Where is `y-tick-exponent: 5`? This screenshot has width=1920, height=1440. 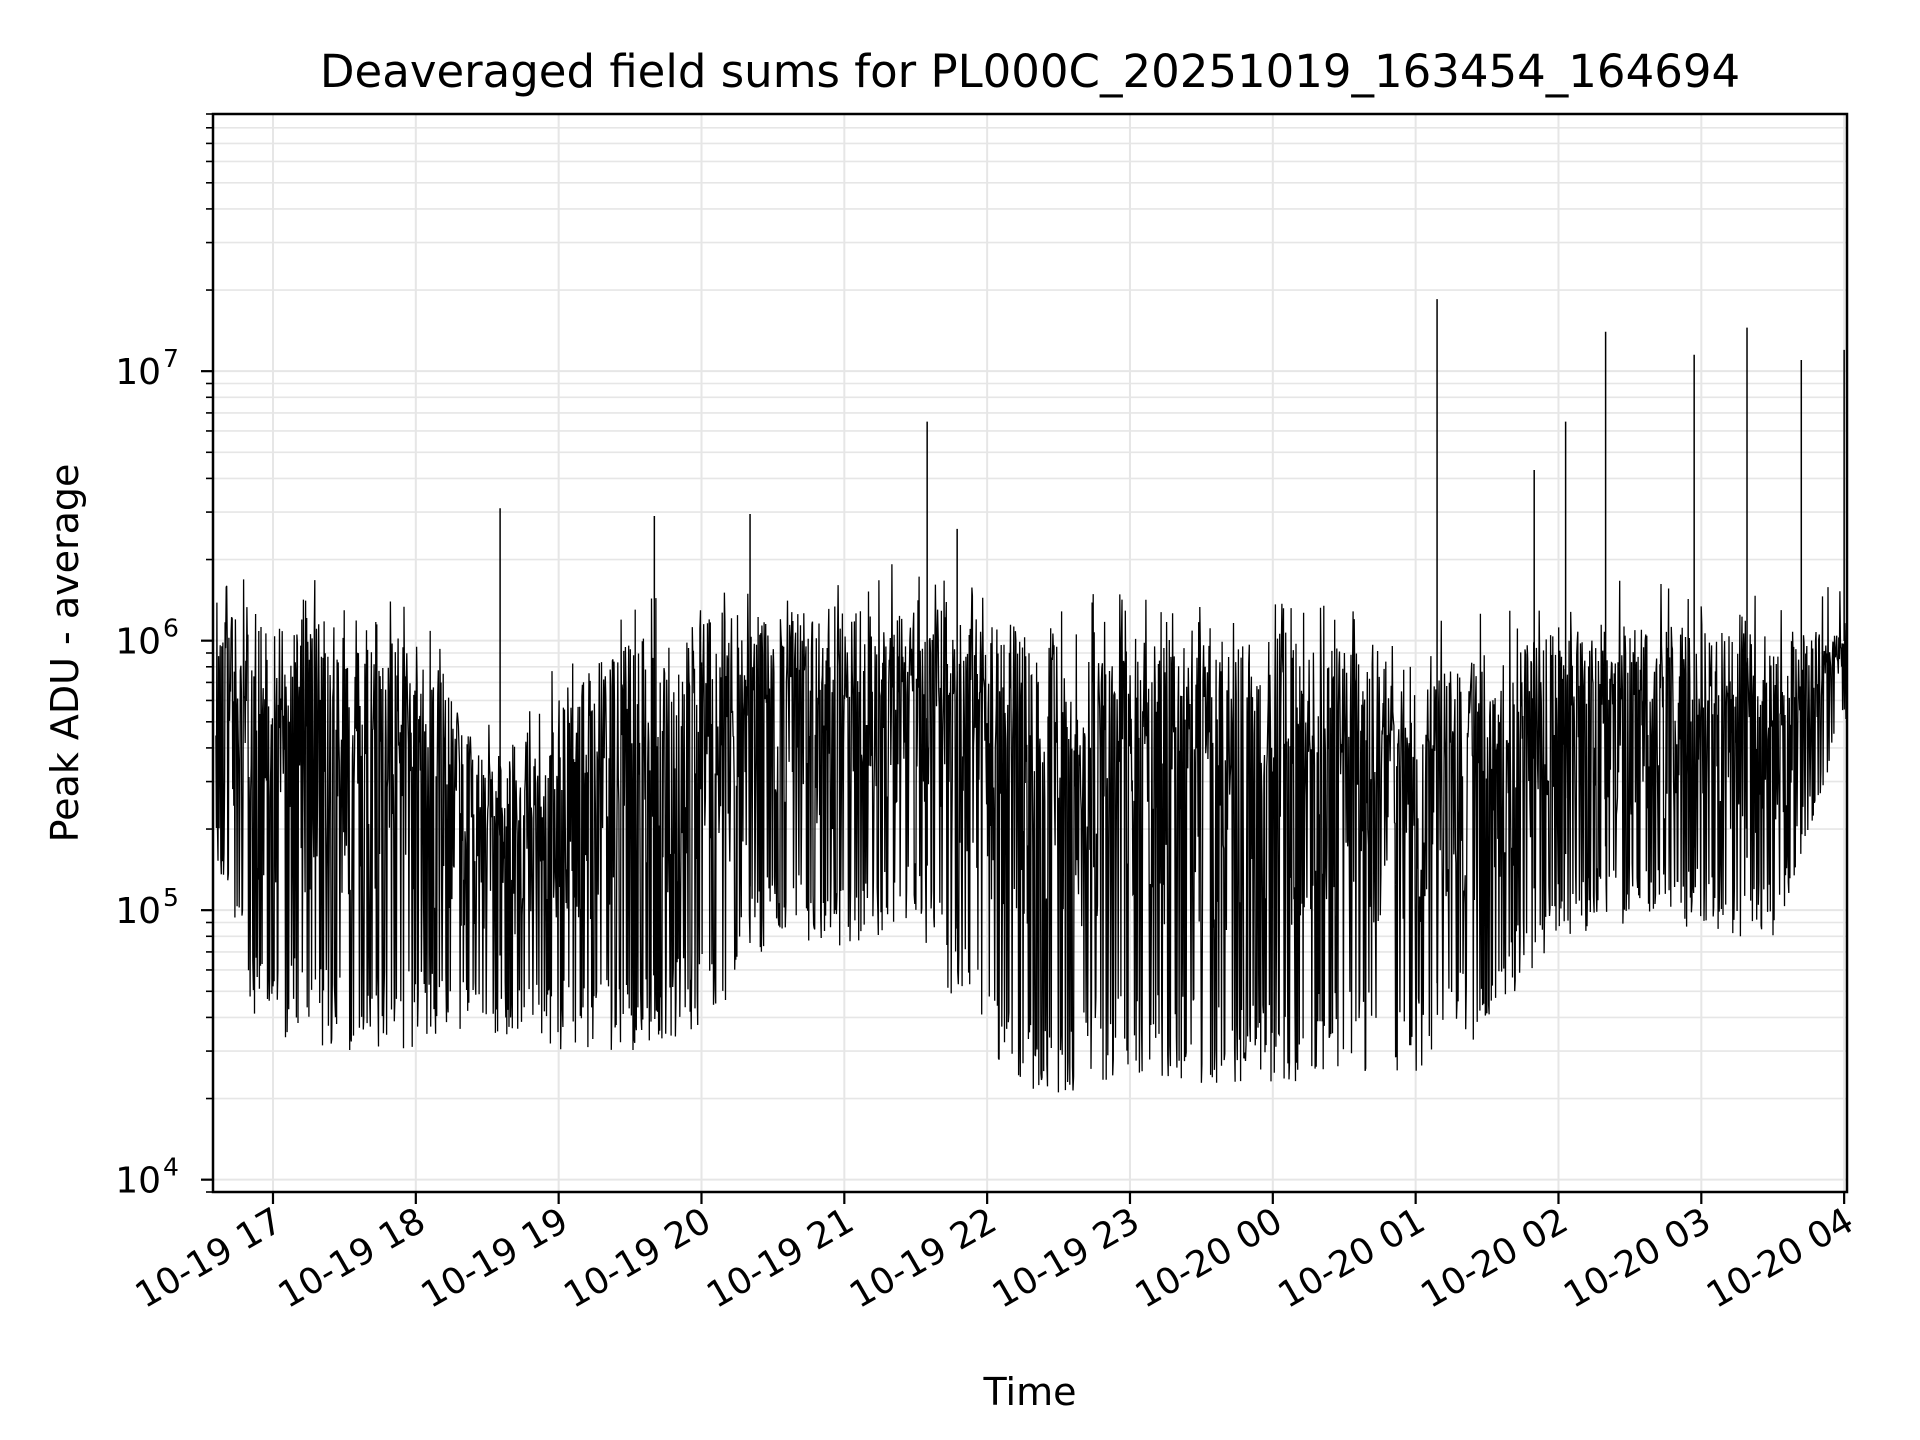 y-tick-exponent: 5 is located at coordinates (171, 897).